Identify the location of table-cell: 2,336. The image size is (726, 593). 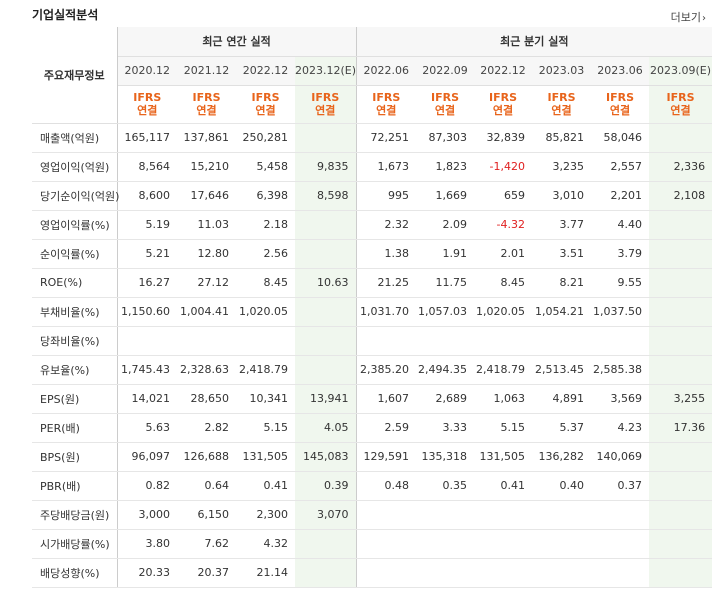
(681, 167).